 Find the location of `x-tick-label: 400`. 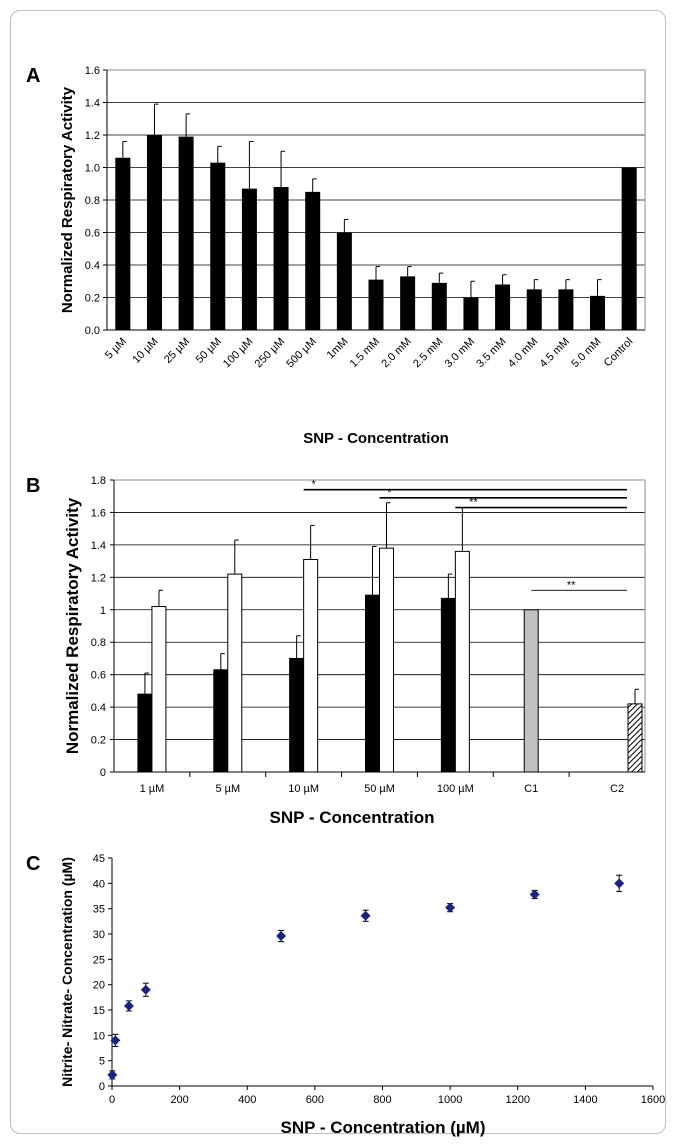

x-tick-label: 400 is located at coordinates (247, 1100).